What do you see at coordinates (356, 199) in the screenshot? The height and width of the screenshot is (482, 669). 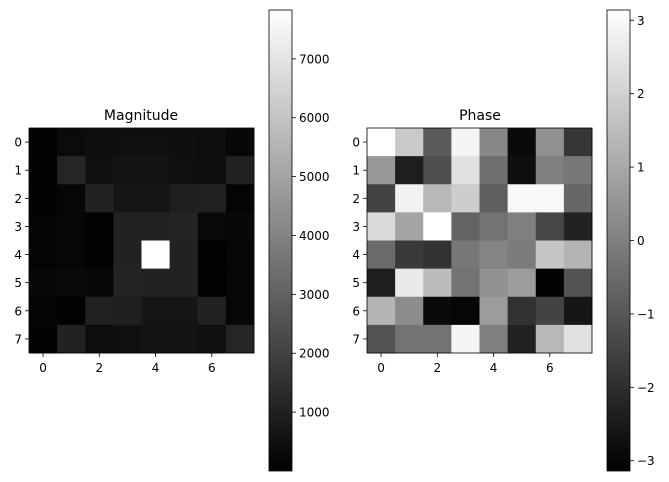 I see `phase-y-tick-label: 2` at bounding box center [356, 199].